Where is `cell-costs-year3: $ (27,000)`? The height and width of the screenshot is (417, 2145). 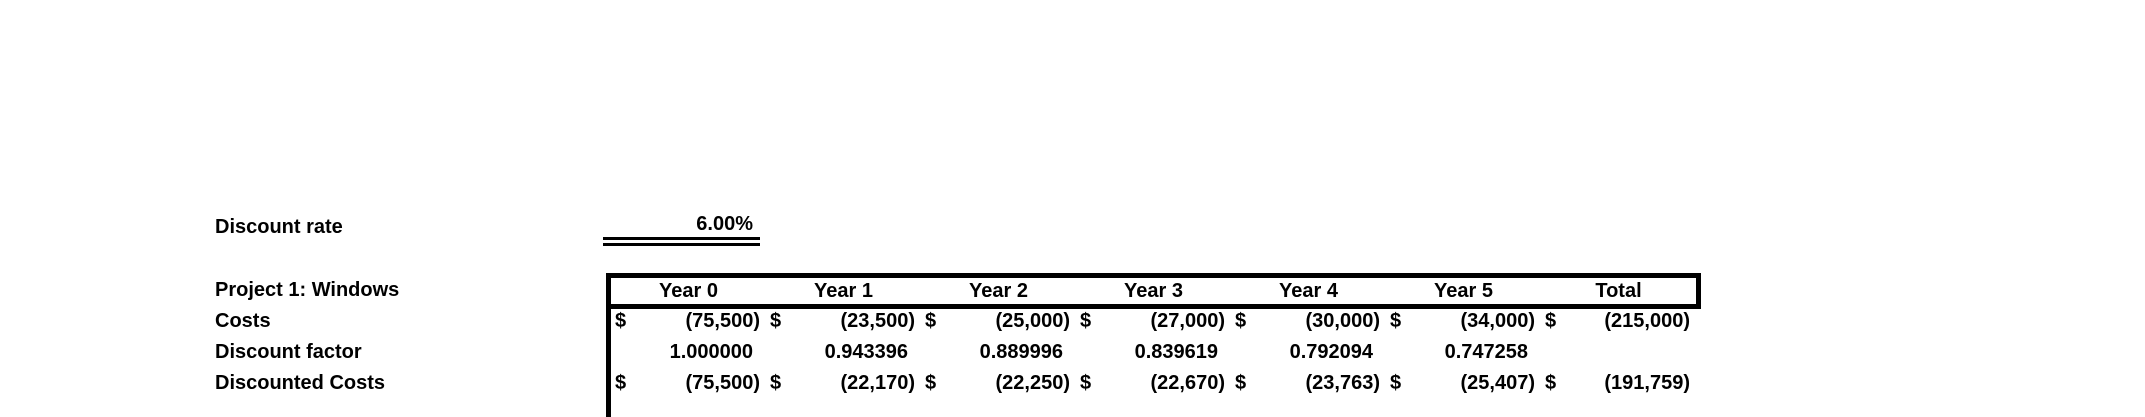
cell-costs-year3: $ (27,000) is located at coordinates (1153, 321).